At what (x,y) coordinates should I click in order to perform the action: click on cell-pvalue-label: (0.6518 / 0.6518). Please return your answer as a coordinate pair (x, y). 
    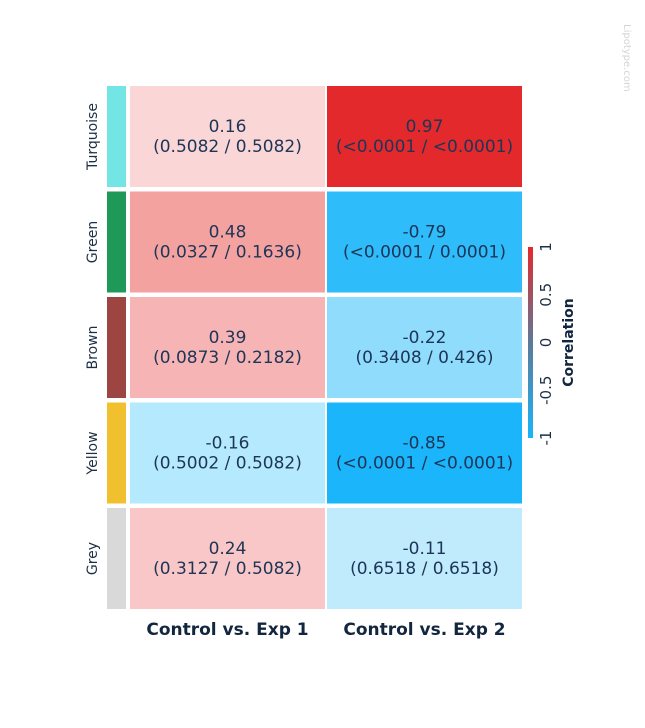
    Looking at the image, I should click on (424, 569).